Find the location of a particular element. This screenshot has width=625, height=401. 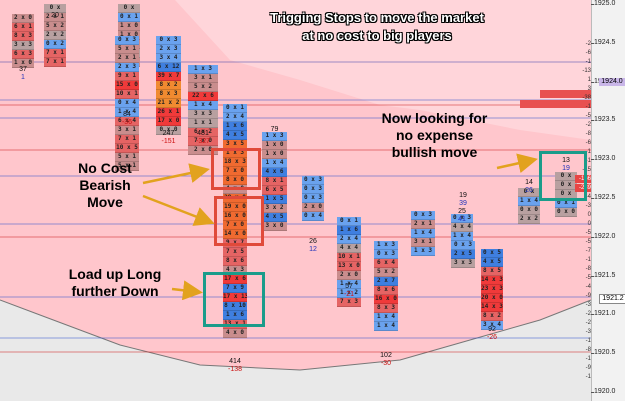

highlight-box-bearish-top is located at coordinates (236, 169).